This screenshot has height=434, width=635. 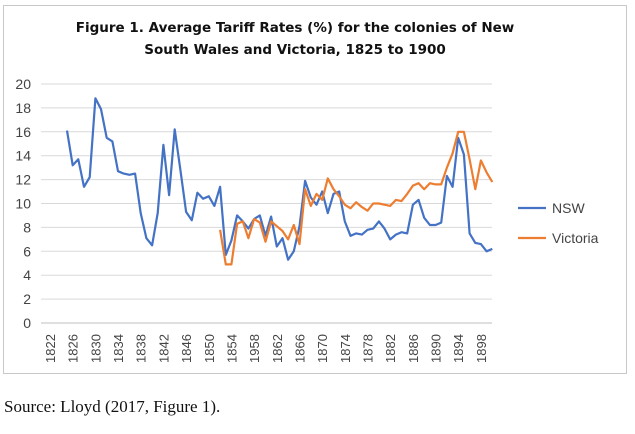 What do you see at coordinates (23, 132) in the screenshot?
I see `y-tick-label: 16` at bounding box center [23, 132].